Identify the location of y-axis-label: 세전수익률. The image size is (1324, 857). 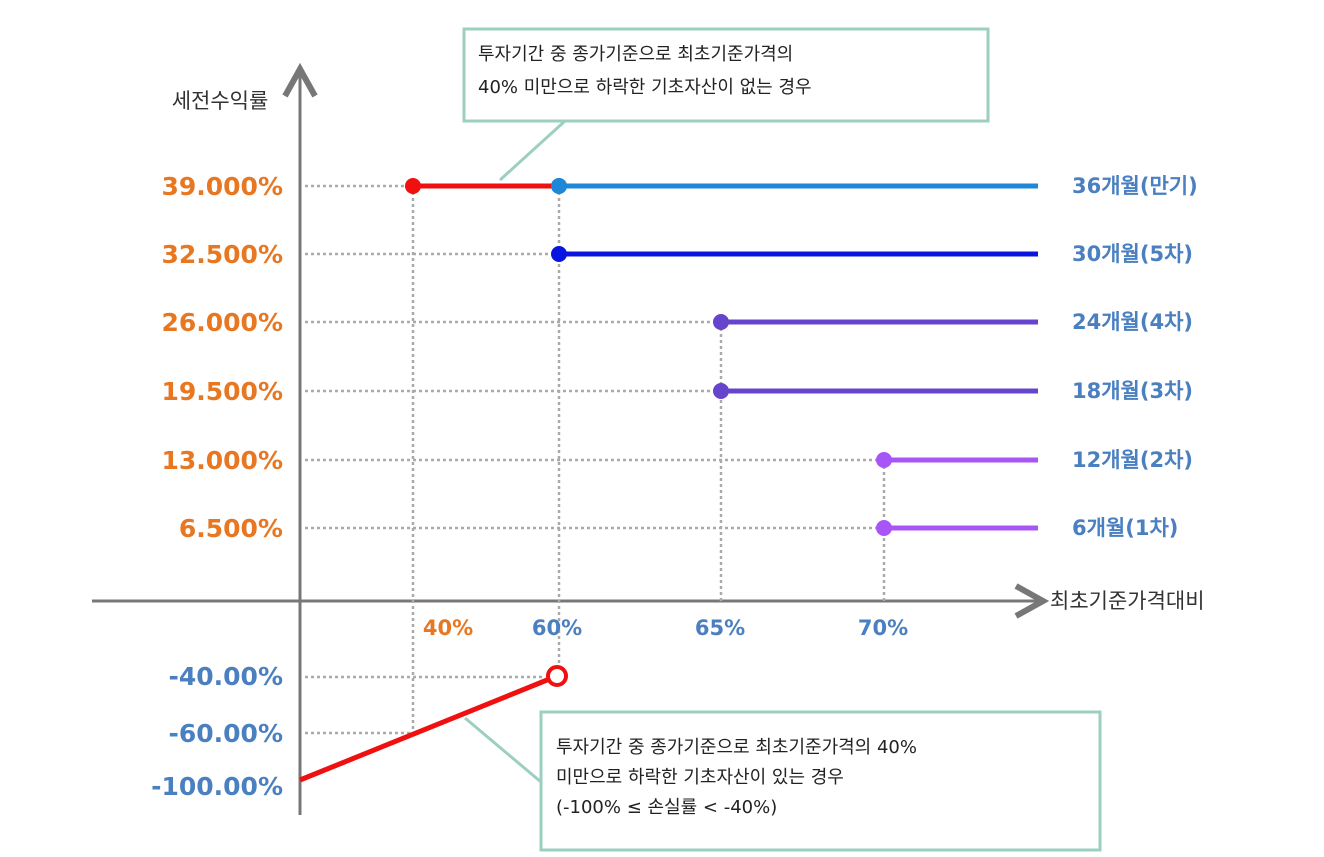
(220, 101).